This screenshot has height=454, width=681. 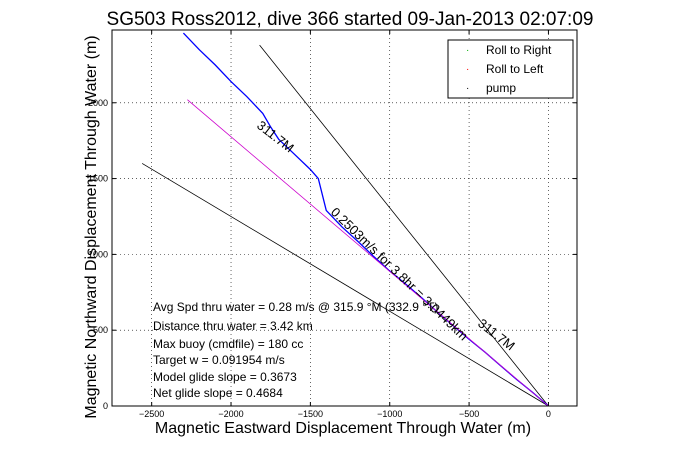 What do you see at coordinates (501, 88) in the screenshot?
I see `legend-label-pump: pump` at bounding box center [501, 88].